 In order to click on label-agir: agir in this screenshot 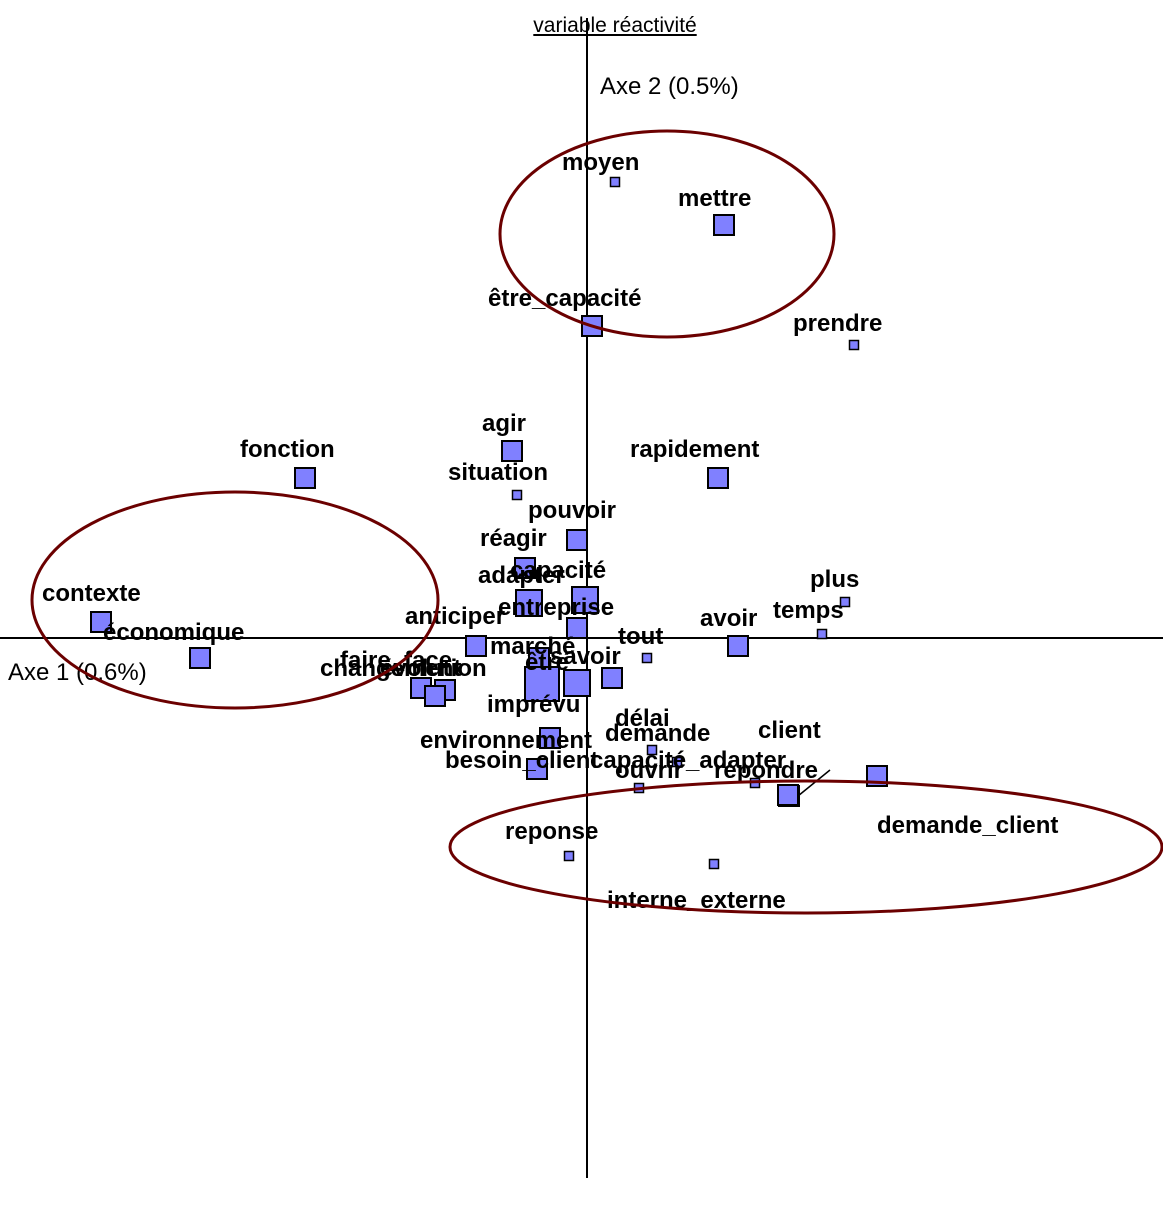, I will do `click(504, 423)`.